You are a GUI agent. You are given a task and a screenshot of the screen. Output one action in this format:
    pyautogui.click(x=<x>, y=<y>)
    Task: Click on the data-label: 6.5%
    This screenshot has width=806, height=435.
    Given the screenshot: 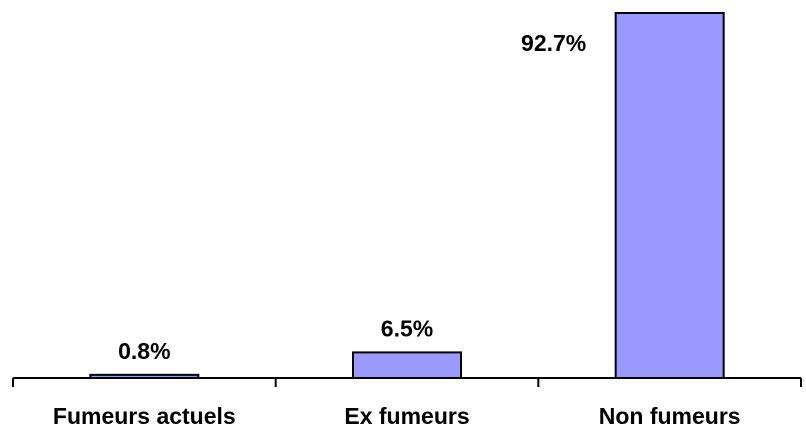 What is the action you would take?
    pyautogui.click(x=407, y=328)
    